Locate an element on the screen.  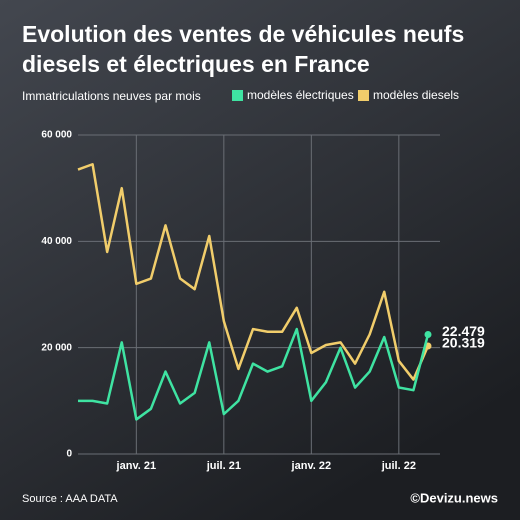
credit: ©Devizu.news is located at coordinates (454, 497).